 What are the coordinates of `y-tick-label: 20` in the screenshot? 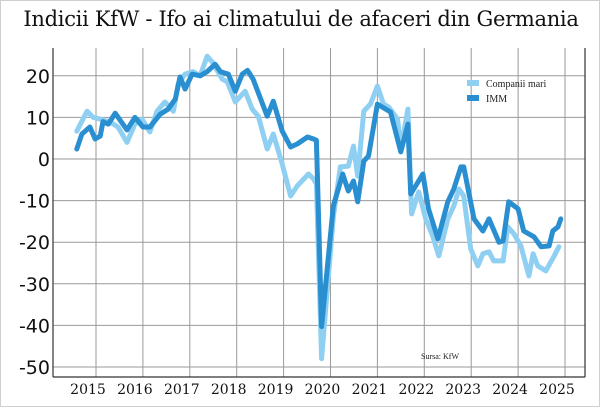 It's located at (38, 77).